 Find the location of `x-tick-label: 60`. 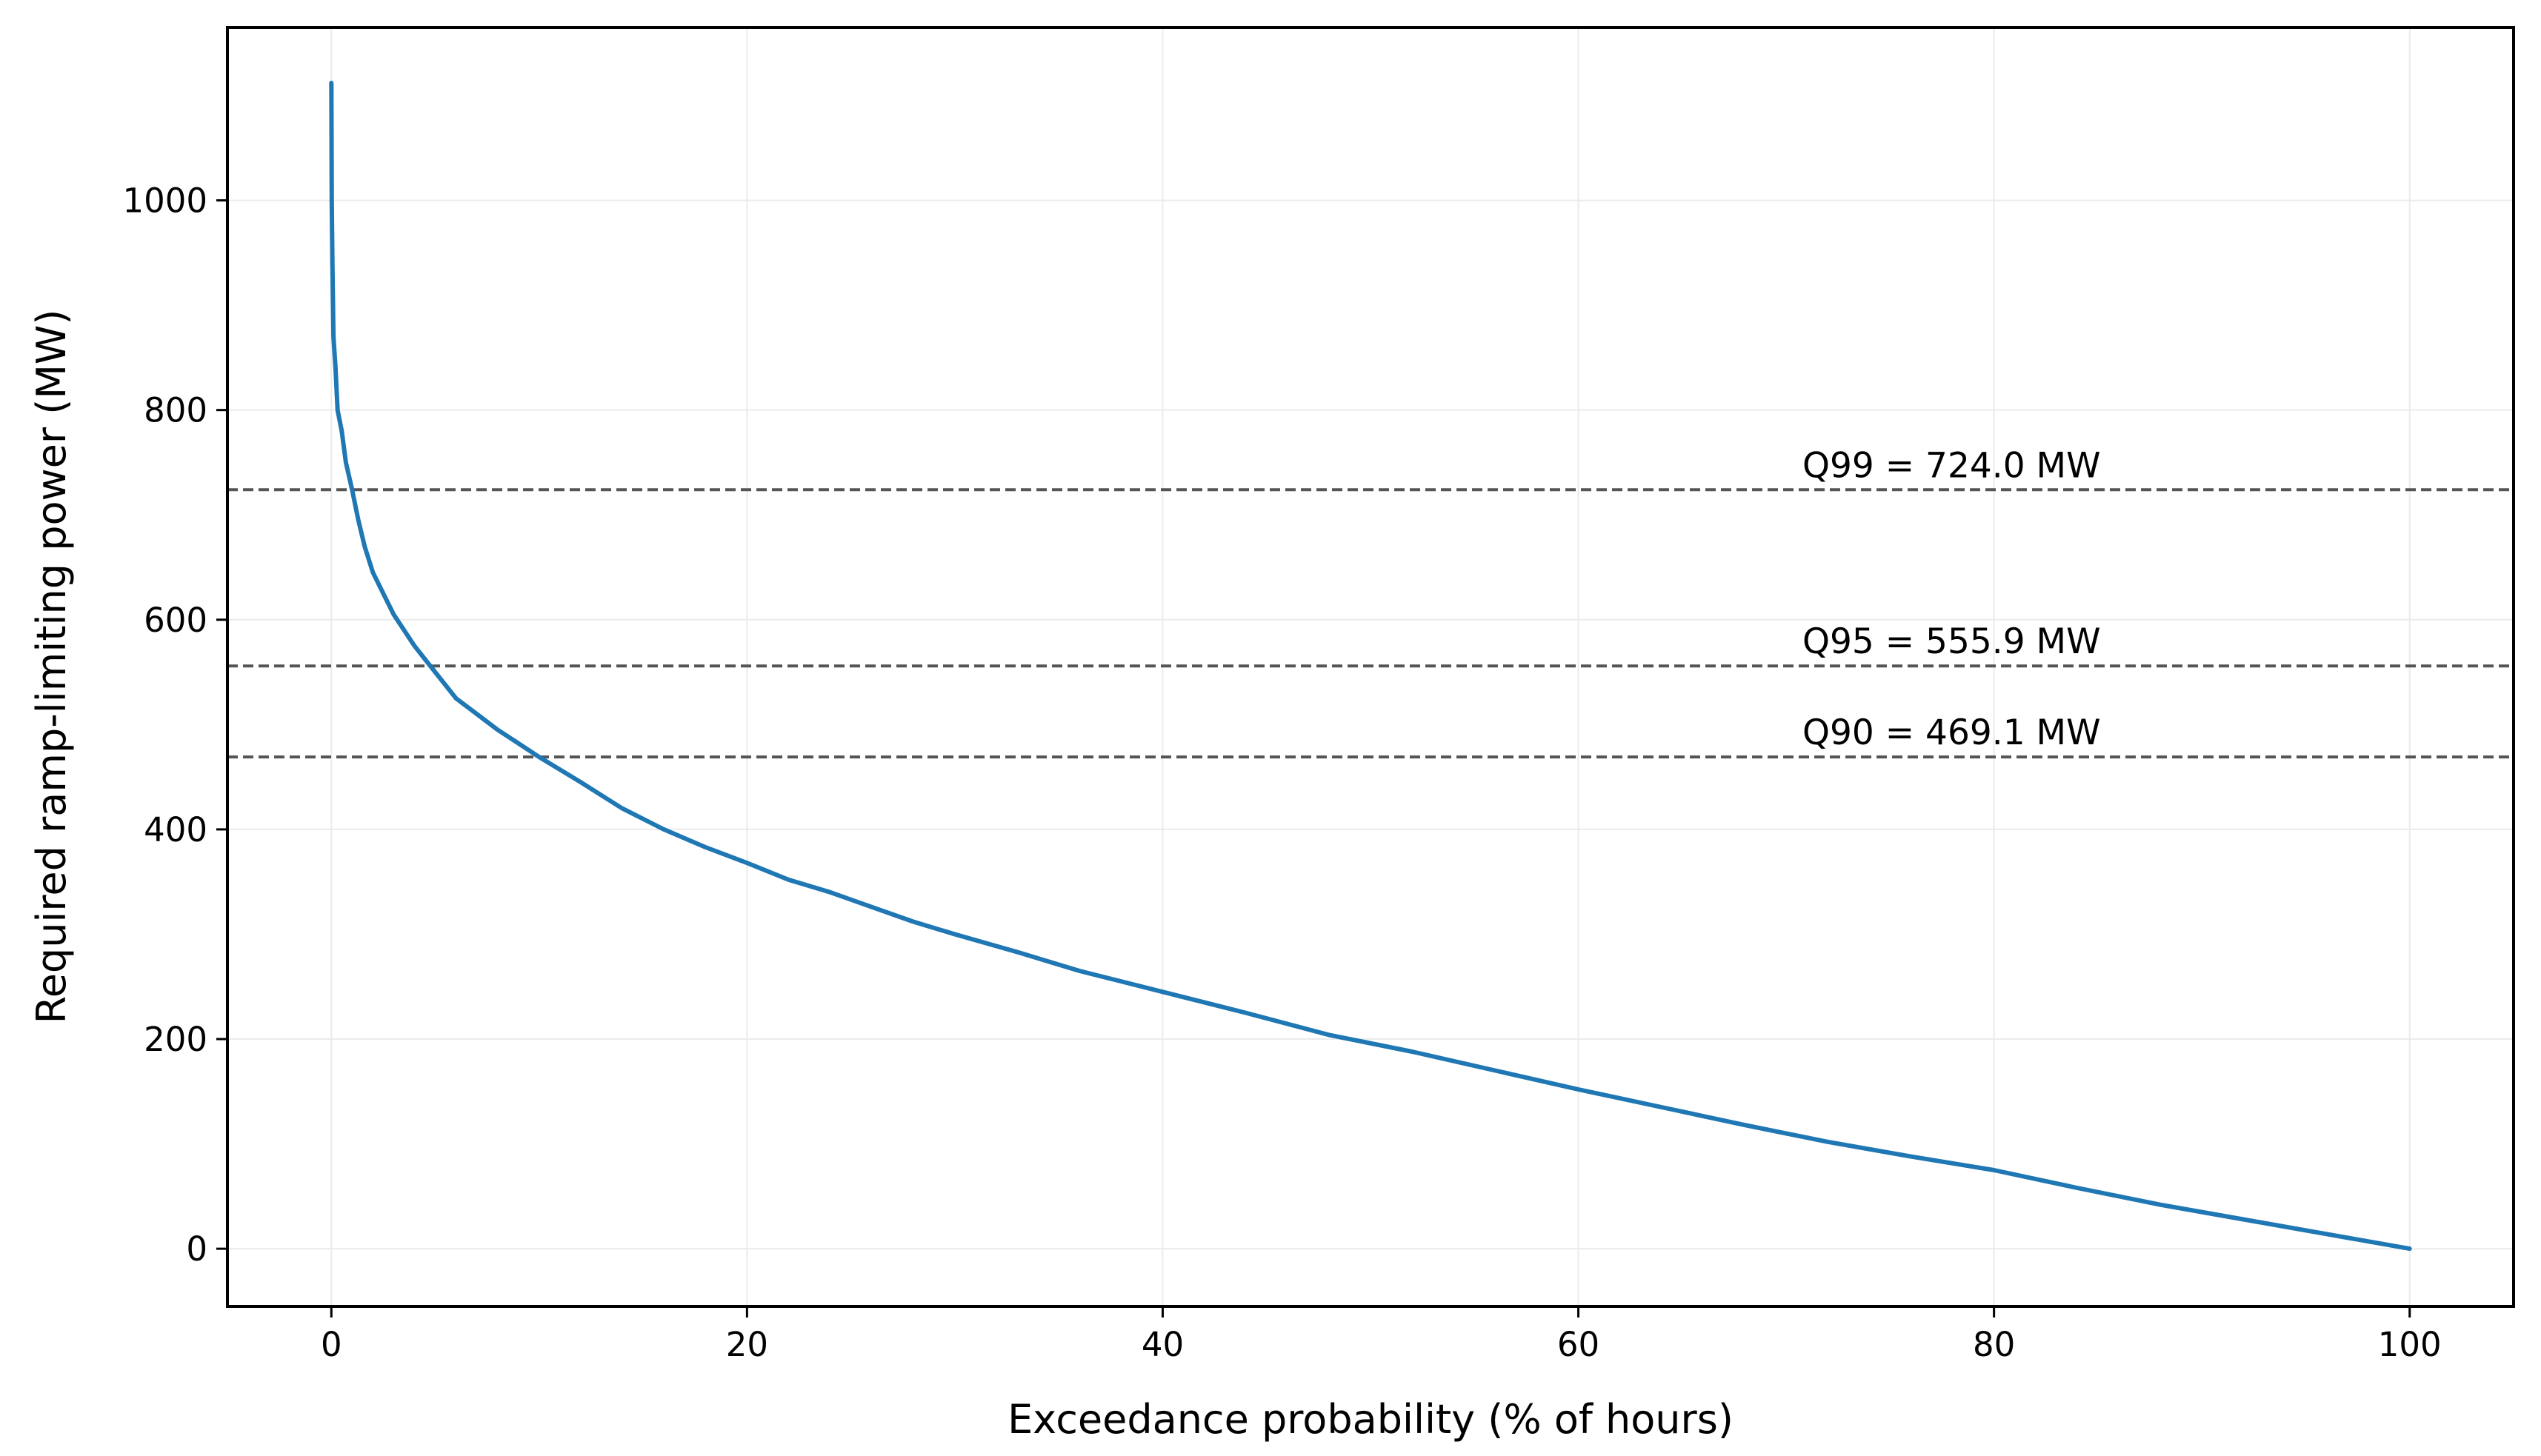

x-tick-label: 60 is located at coordinates (1578, 1344).